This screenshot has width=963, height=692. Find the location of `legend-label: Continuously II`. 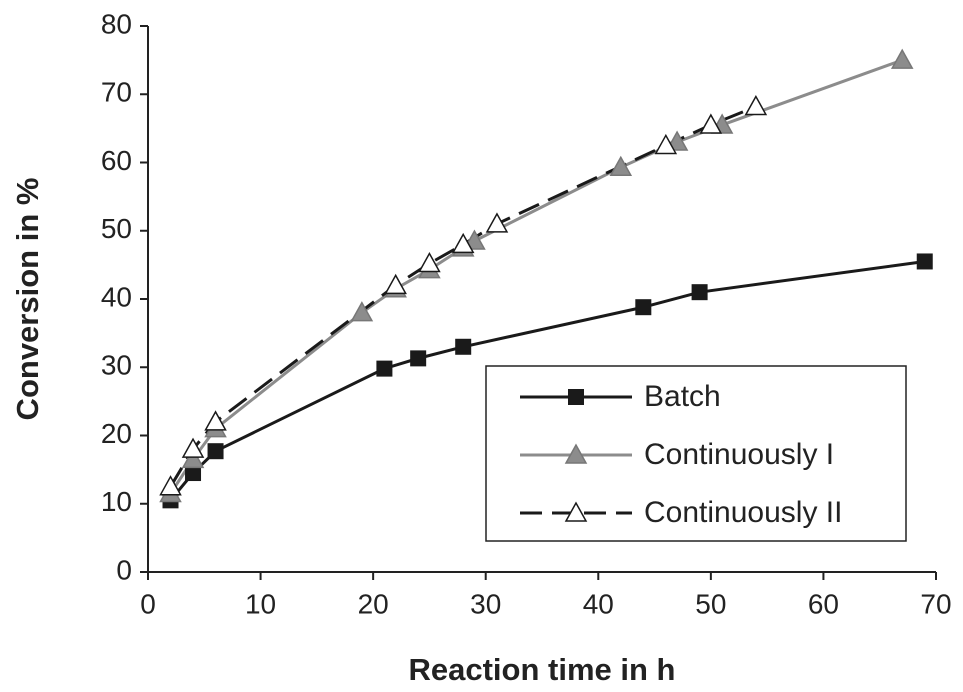

legend-label: Continuously II is located at coordinates (743, 512).